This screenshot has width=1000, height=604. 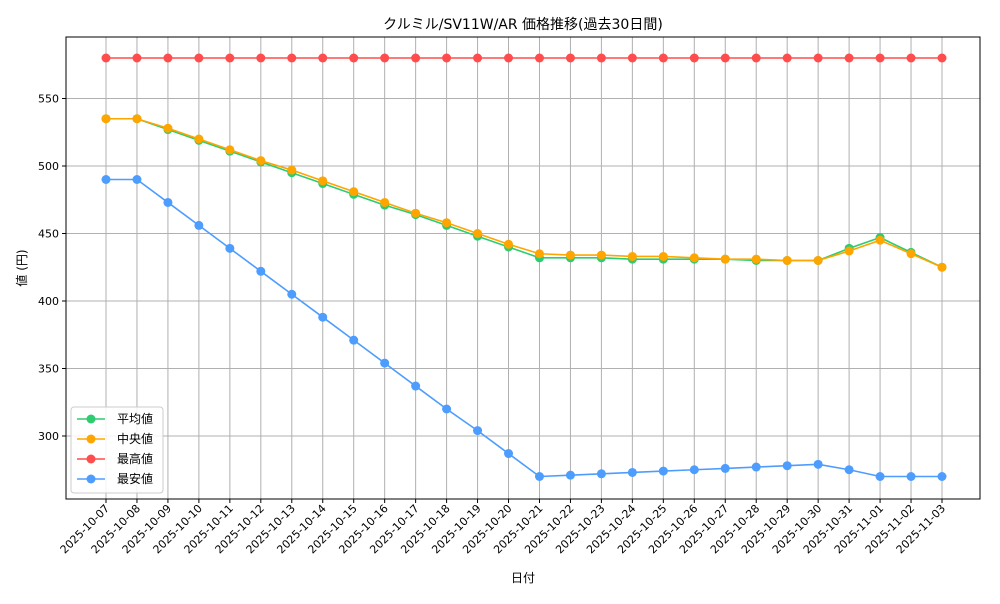 I want to click on legend-label: 中央値, so click(x=135, y=438).